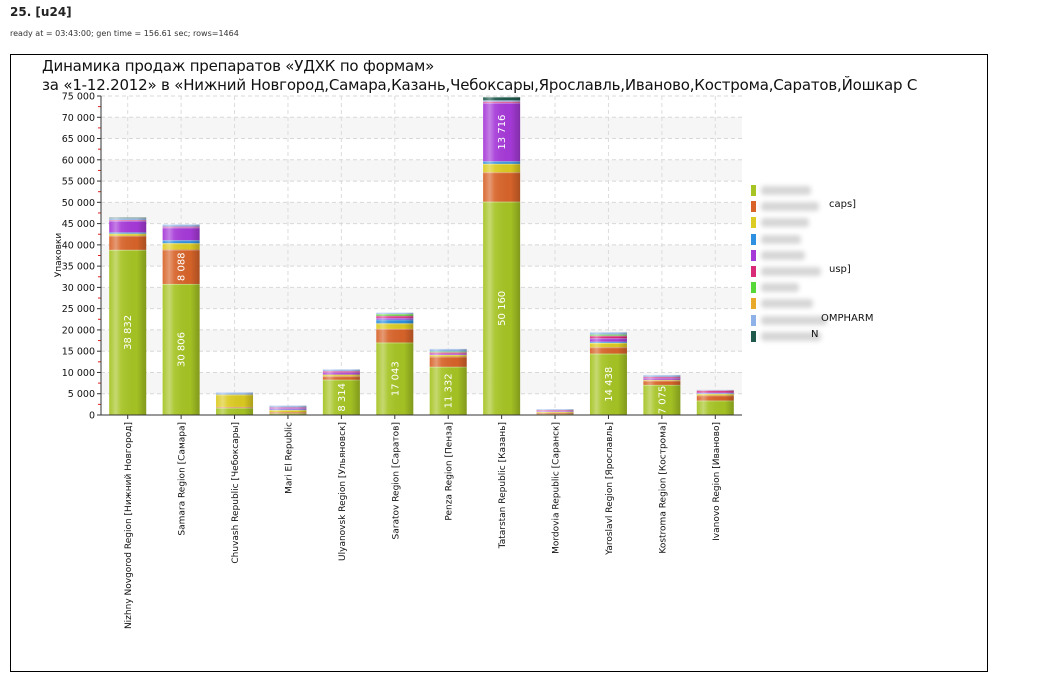 The width and height of the screenshot is (1042, 684). I want to click on y-tick-label: 55 000, so click(78, 182).